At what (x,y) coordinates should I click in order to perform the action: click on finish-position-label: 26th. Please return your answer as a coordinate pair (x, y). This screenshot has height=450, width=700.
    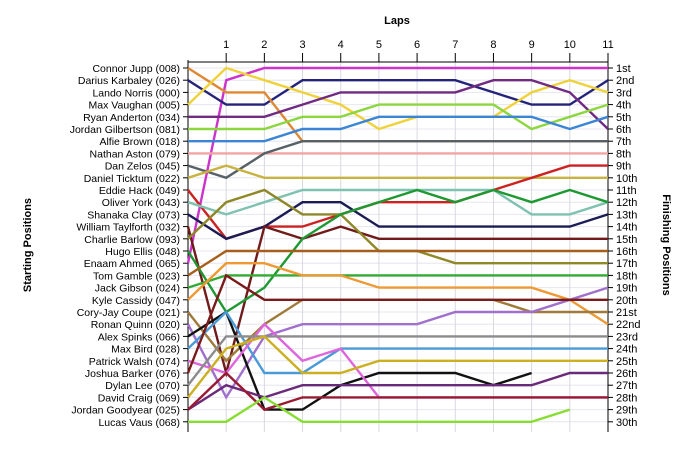
    Looking at the image, I should click on (626, 374).